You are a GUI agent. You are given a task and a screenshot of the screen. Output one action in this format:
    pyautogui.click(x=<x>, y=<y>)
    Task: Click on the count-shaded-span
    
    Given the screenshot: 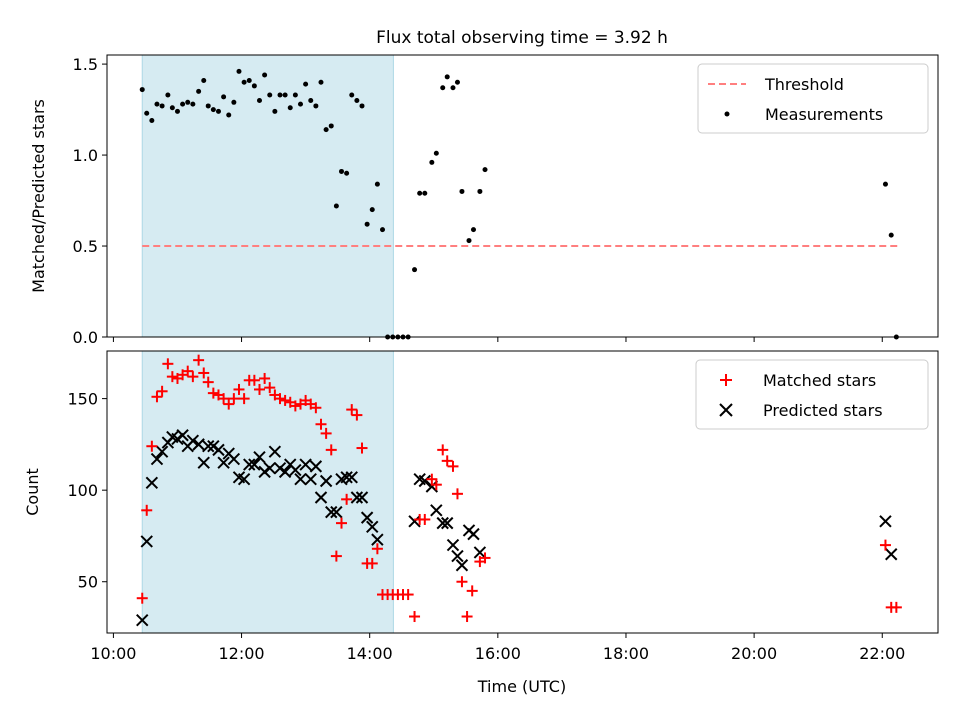 What is the action you would take?
    pyautogui.click(x=267, y=492)
    